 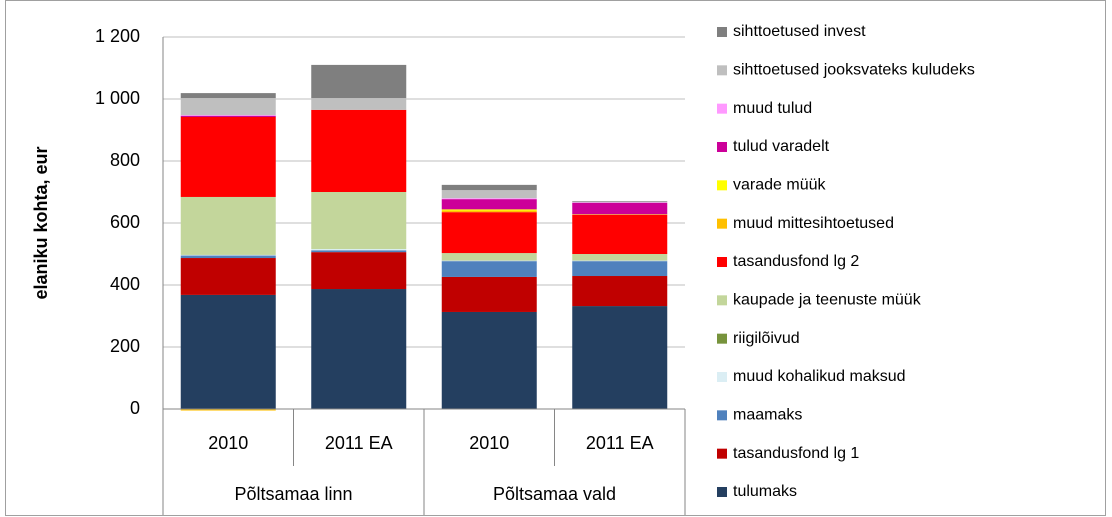 What do you see at coordinates (796, 453) in the screenshot?
I see `legend-label: tasandusfond lg 1` at bounding box center [796, 453].